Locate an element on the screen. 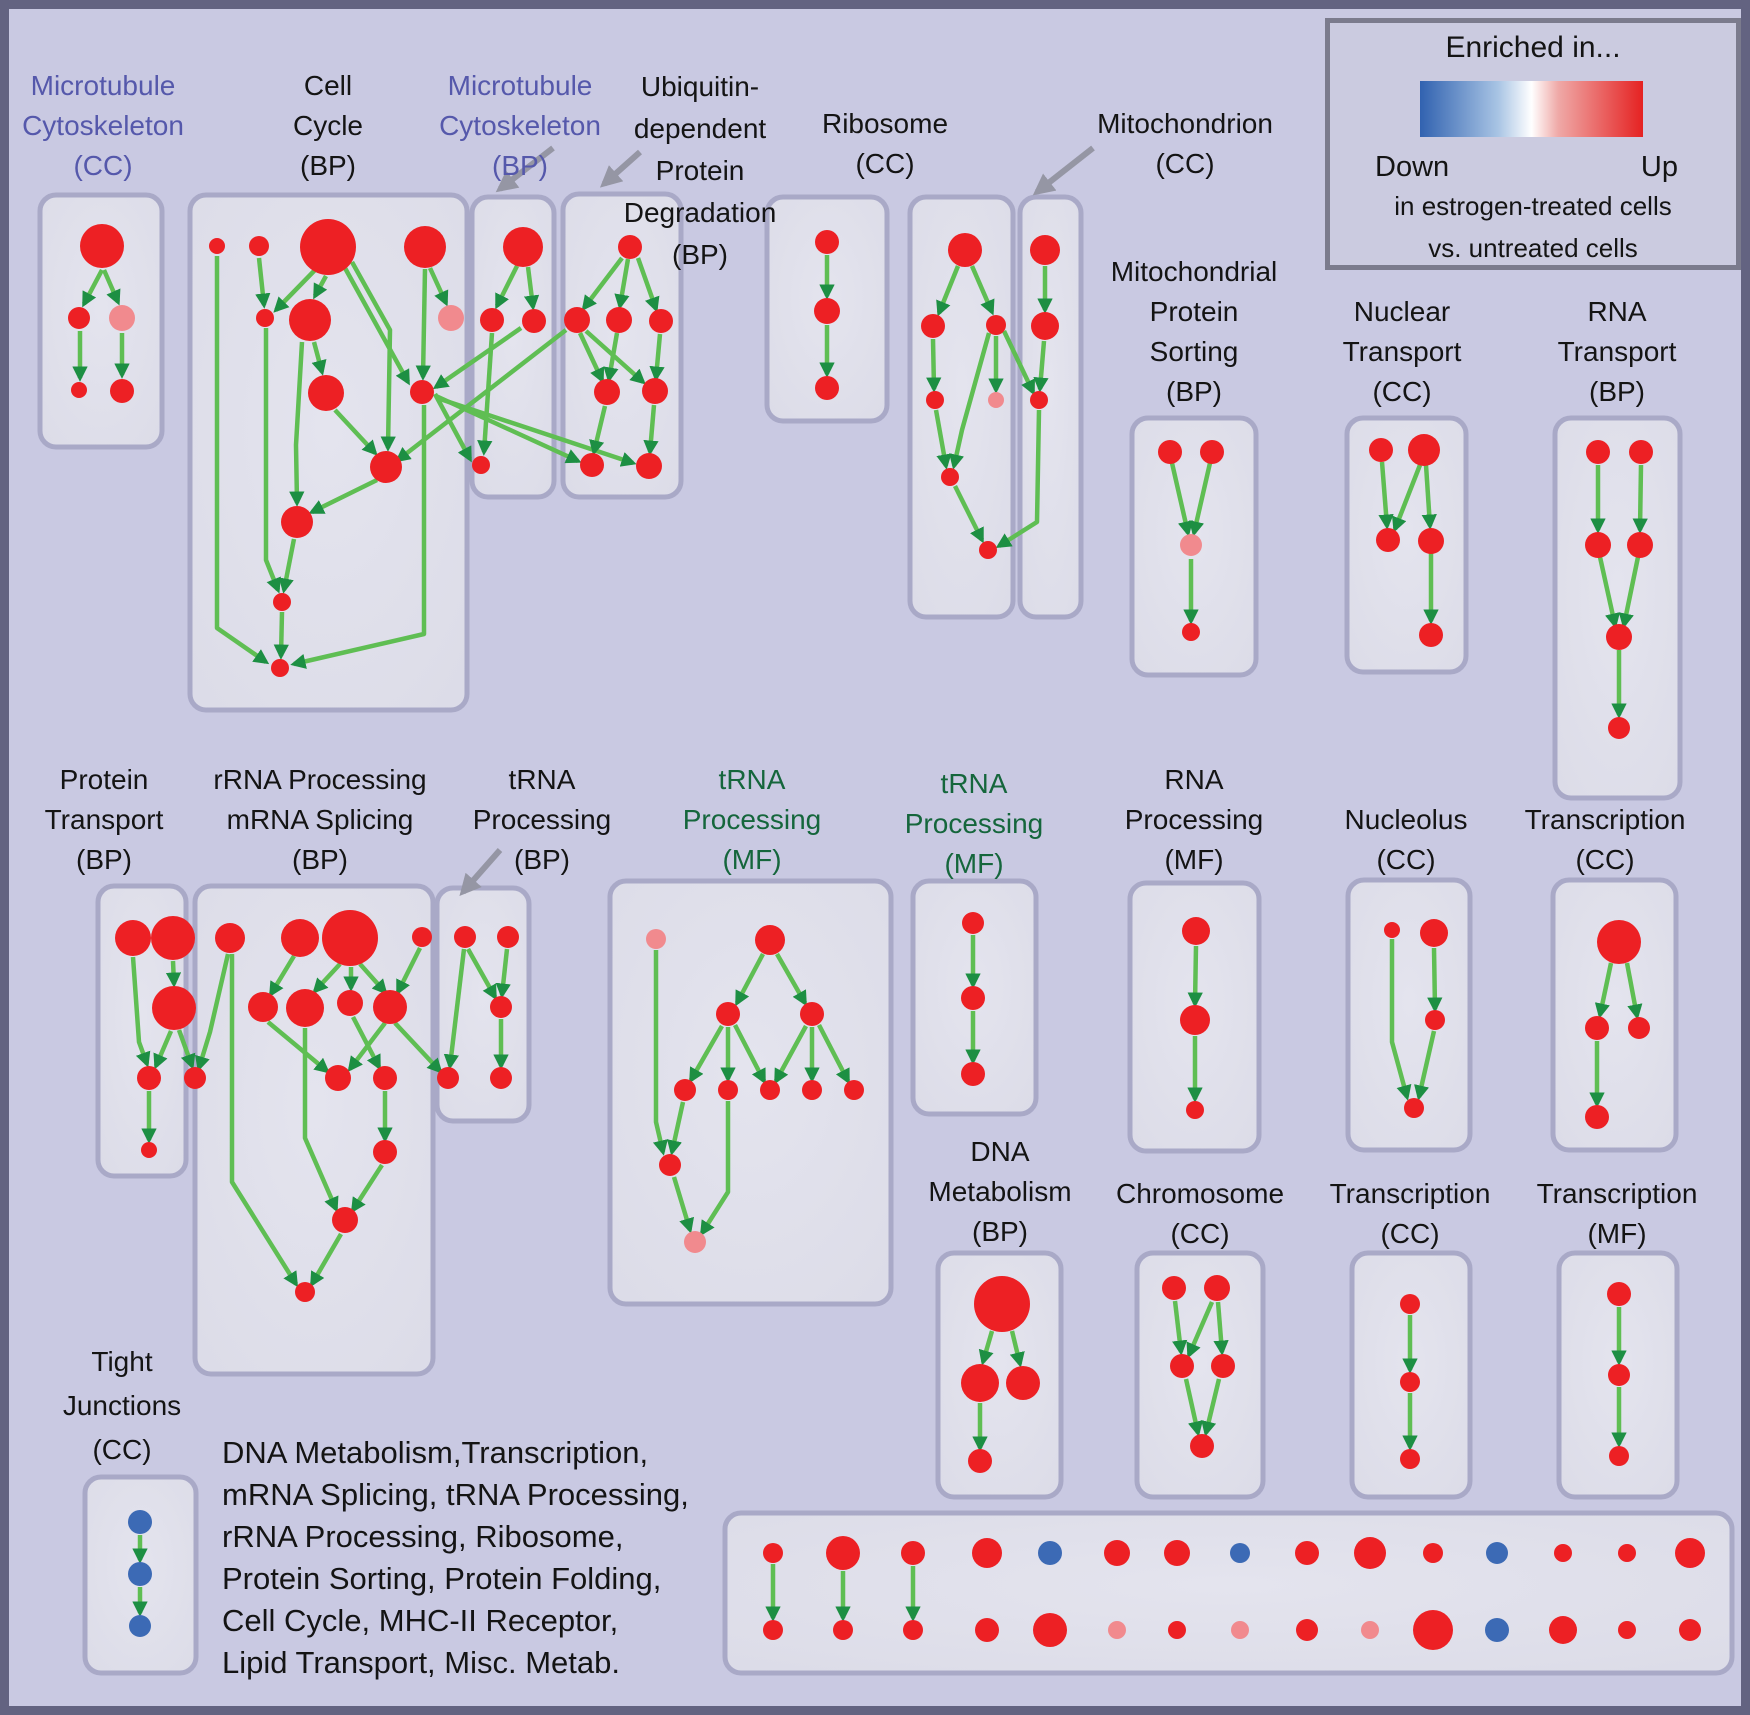 The width and height of the screenshot is (1750, 1715). go-term-node-blue is located at coordinates (140, 1626).